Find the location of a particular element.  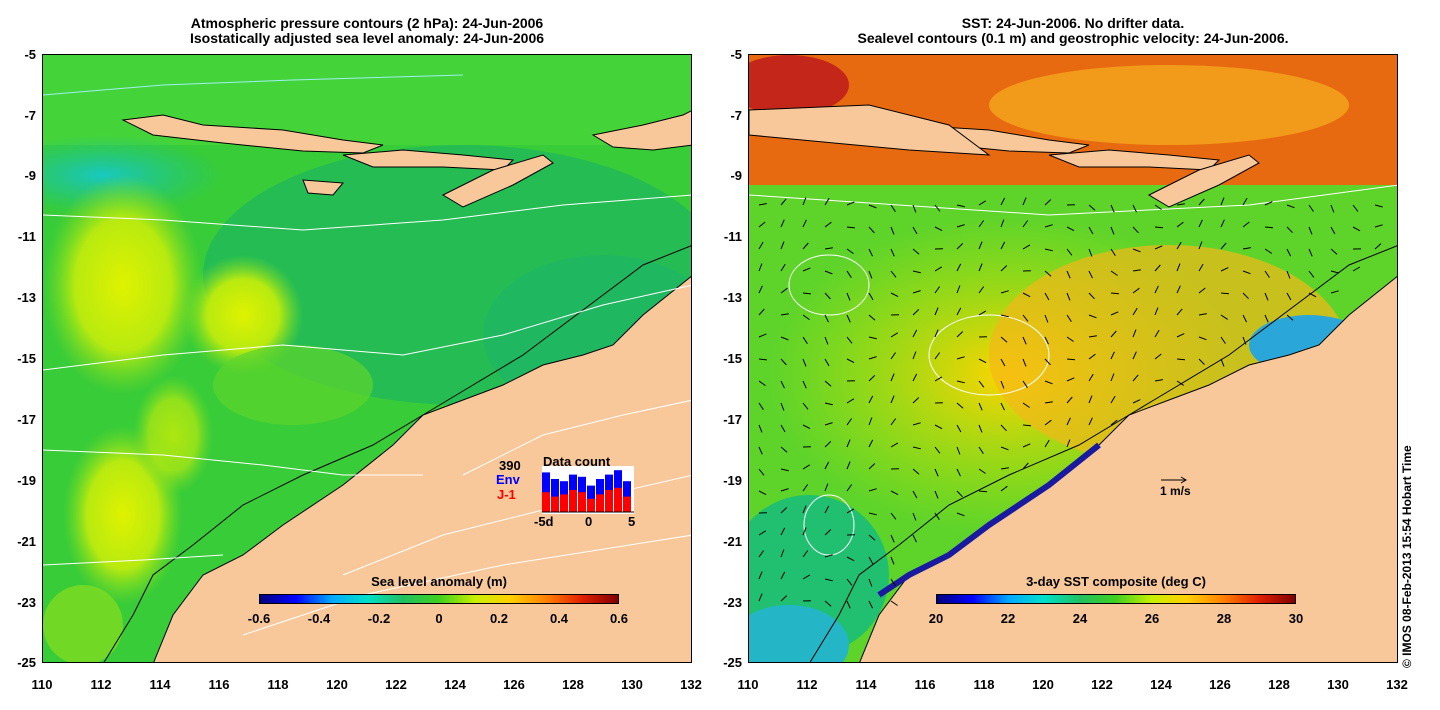

lon-tick: 118 is located at coordinates (984, 684).